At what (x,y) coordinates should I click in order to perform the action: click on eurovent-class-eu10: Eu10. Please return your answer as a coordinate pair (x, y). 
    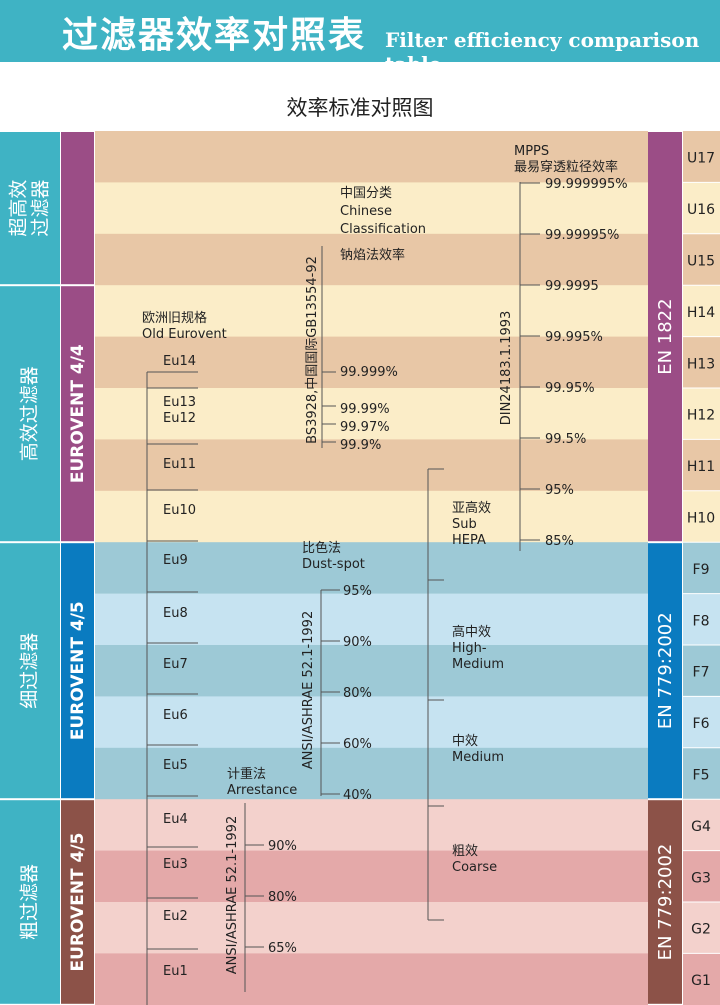
    Looking at the image, I should click on (179, 510).